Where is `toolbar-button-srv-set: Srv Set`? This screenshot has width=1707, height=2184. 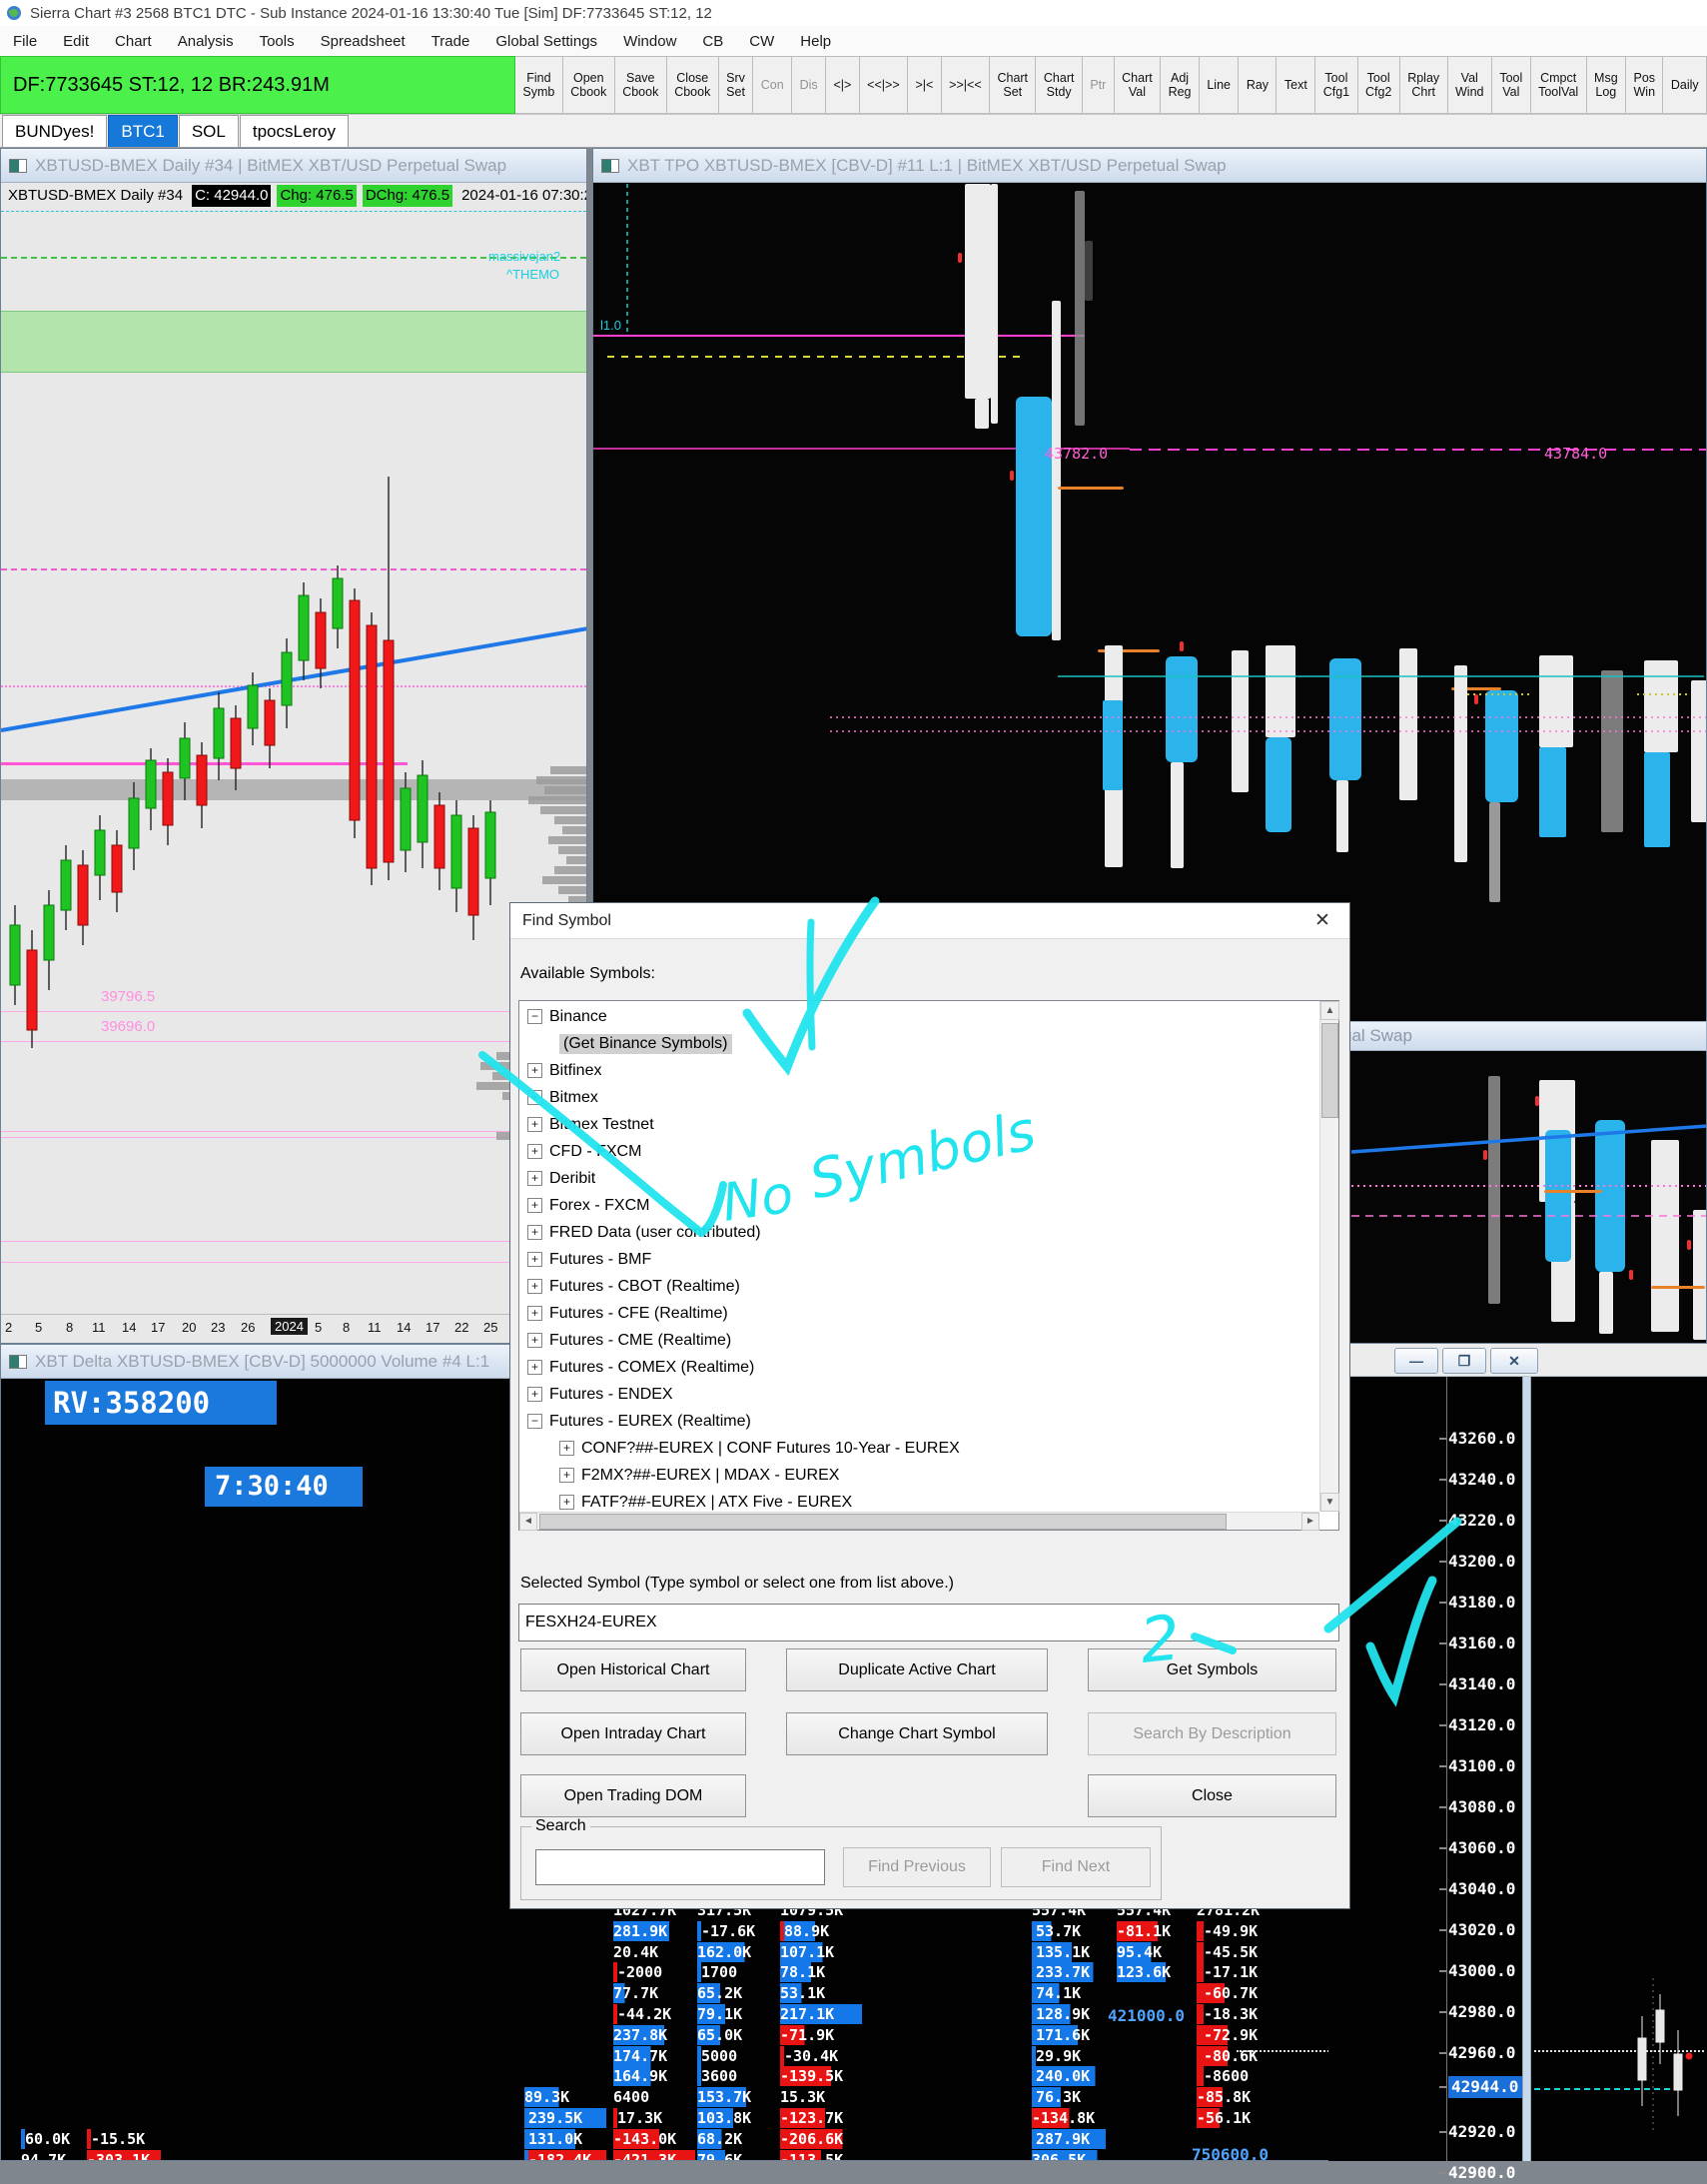 toolbar-button-srv-set: Srv Set is located at coordinates (736, 85).